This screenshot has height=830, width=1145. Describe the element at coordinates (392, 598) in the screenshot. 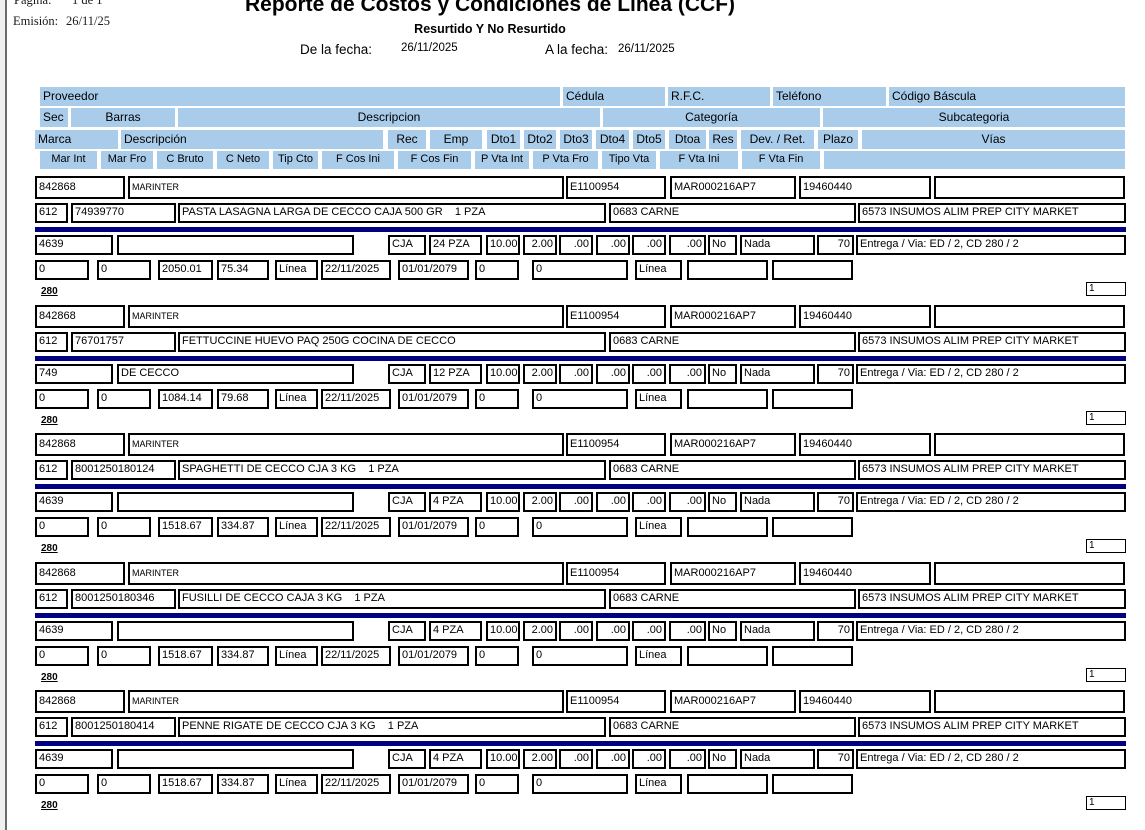

I see `descripcion-box: FUSILLI DE CECCO CAJA 3 KG 1 PZA` at that location.